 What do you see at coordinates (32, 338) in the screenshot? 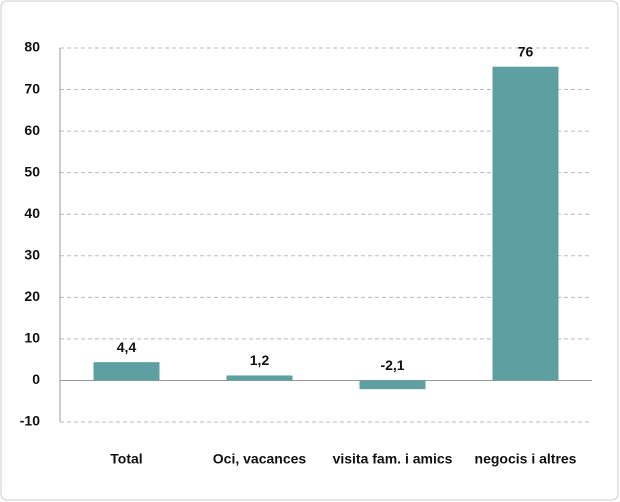
I see `y-tick-label: 10` at bounding box center [32, 338].